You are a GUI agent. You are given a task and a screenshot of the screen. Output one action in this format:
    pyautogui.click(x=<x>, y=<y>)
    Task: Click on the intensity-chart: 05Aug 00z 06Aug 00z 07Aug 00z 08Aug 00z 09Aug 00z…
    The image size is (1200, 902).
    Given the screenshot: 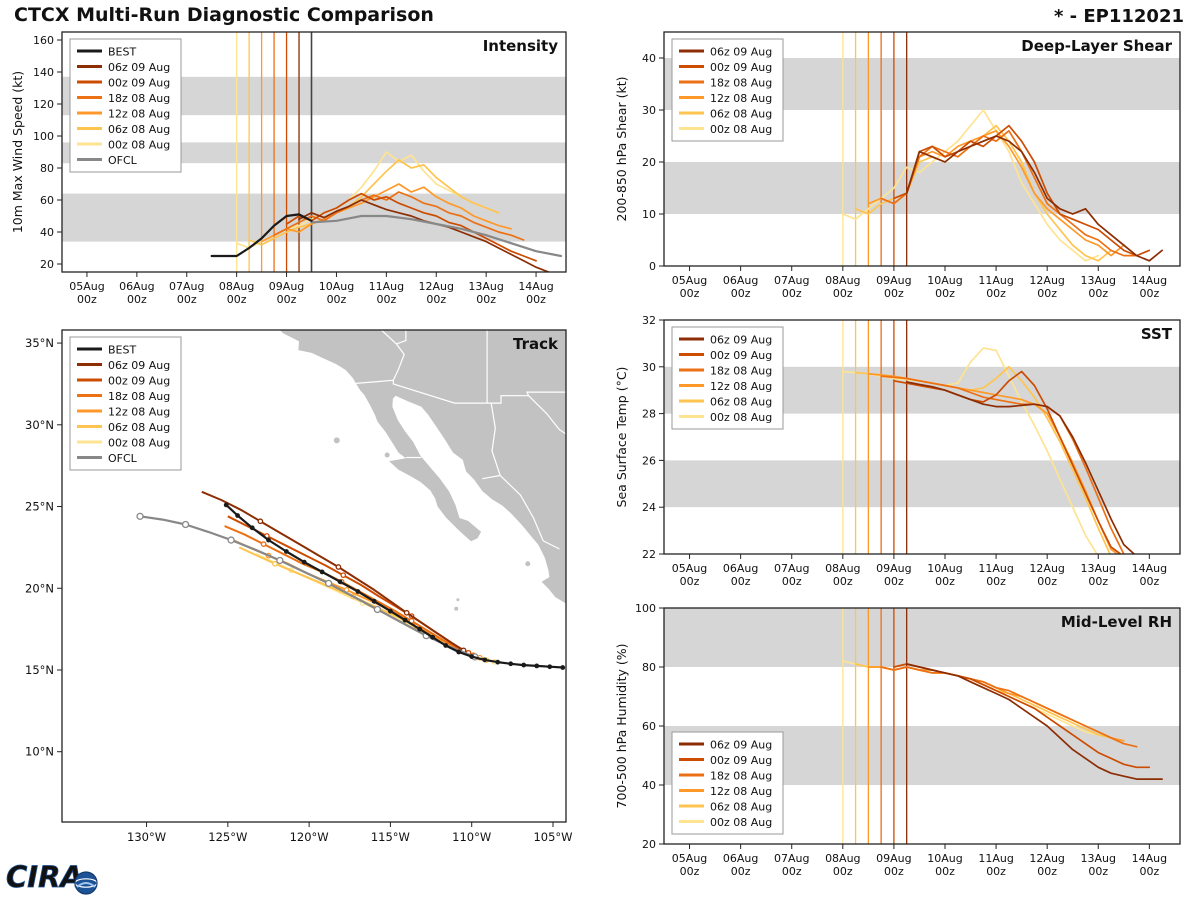 What is the action you would take?
    pyautogui.click(x=288, y=168)
    